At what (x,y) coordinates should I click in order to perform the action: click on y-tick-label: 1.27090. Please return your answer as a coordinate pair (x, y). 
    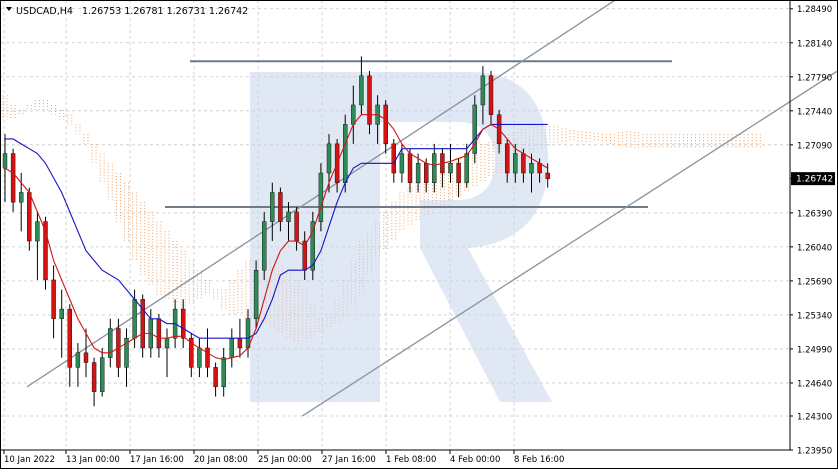
    Looking at the image, I should click on (814, 146).